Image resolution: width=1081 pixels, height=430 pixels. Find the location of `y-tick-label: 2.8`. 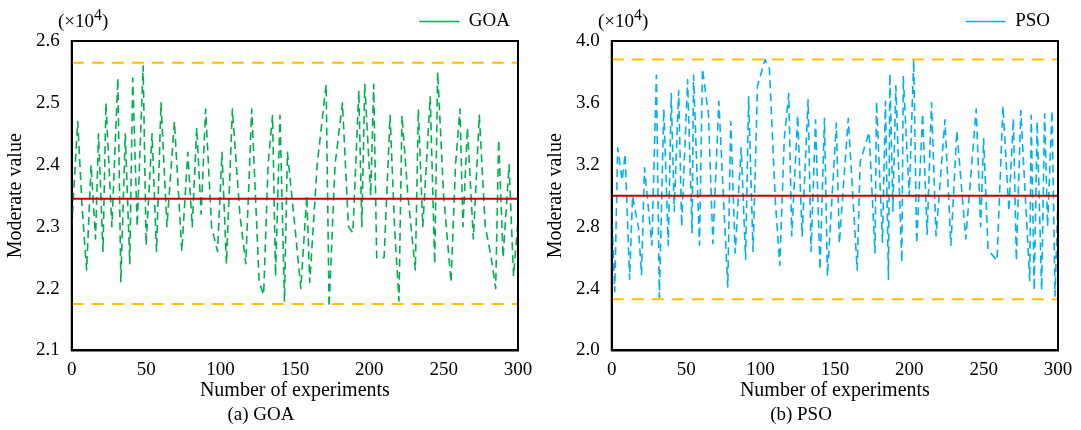

y-tick-label: 2.8 is located at coordinates (588, 225).